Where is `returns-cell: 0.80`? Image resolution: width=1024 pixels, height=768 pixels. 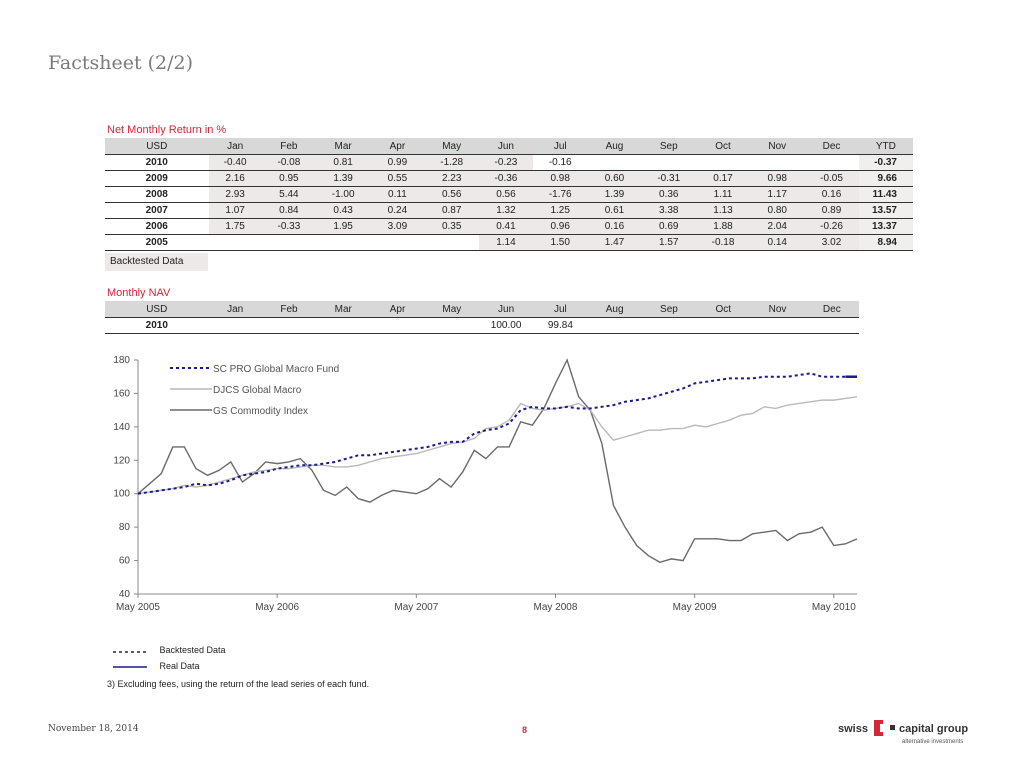 returns-cell: 0.80 is located at coordinates (777, 210).